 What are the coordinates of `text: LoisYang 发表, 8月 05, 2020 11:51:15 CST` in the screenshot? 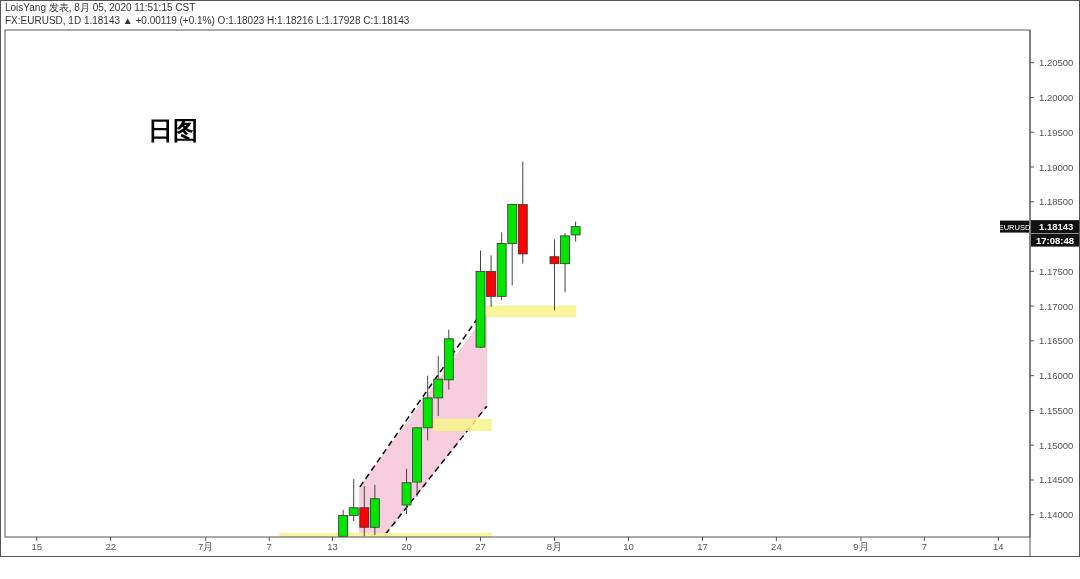 It's located at (100, 7).